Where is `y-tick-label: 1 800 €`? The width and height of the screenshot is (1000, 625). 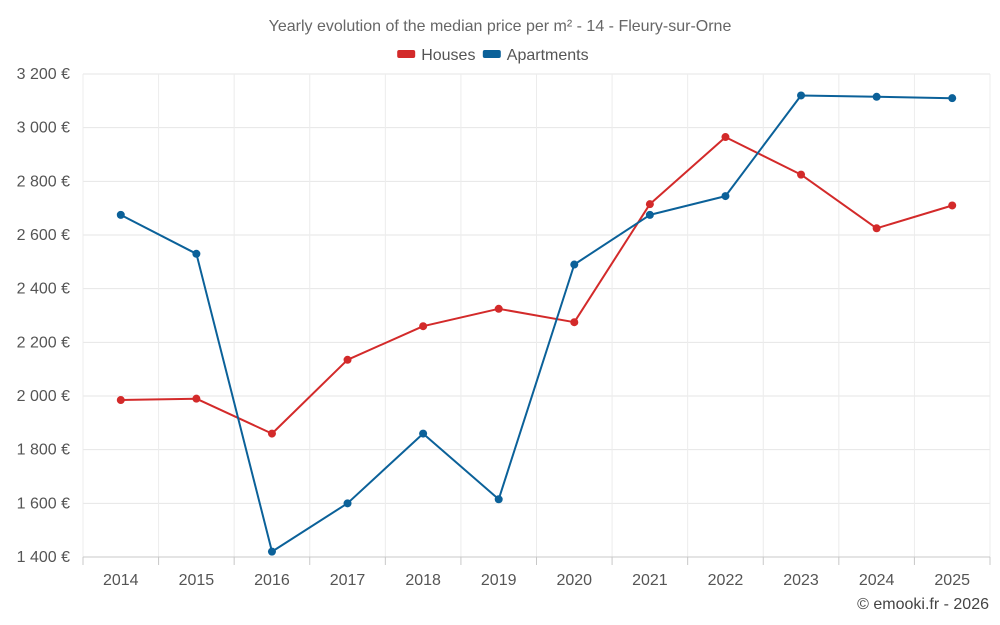
y-tick-label: 1 800 € is located at coordinates (43, 450).